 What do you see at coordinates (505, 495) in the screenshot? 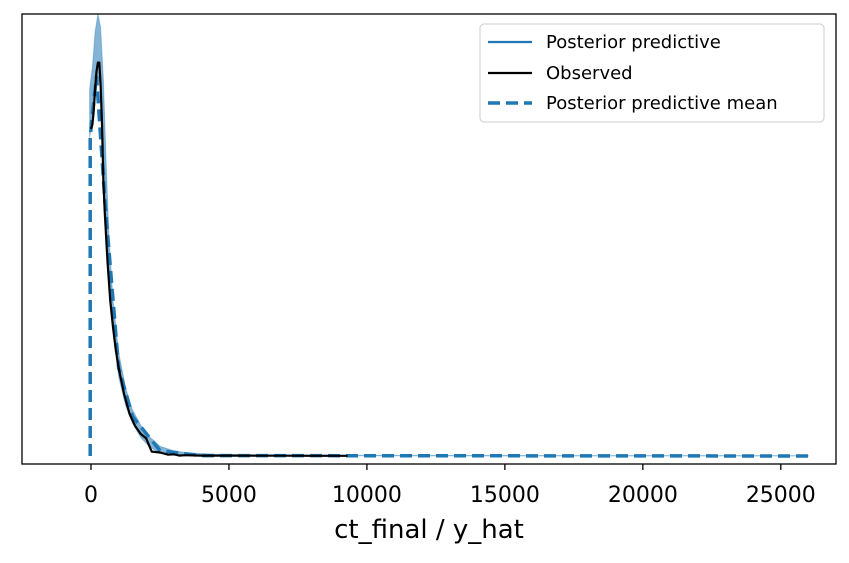
I see `x-tick-label: 15000` at bounding box center [505, 495].